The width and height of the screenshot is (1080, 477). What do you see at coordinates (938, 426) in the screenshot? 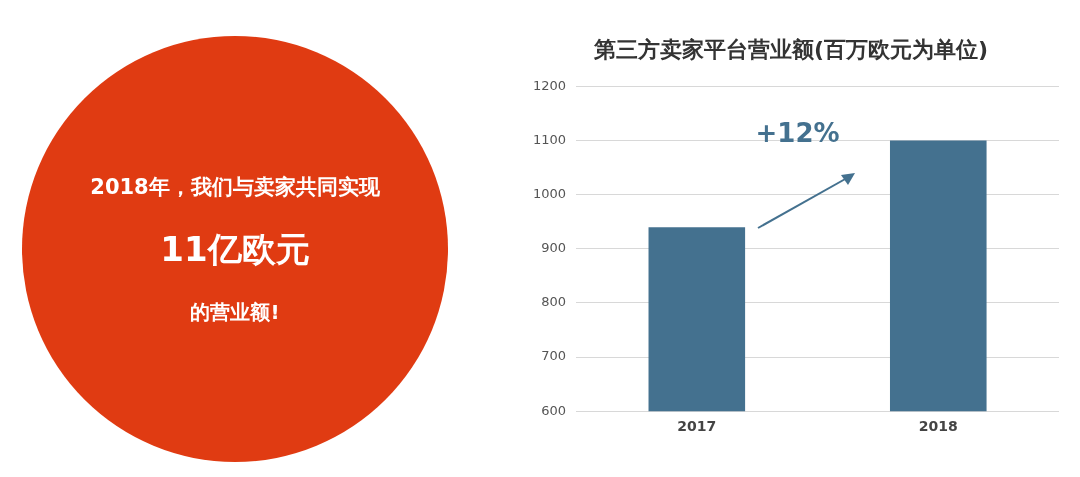
I see `x-tick-label: 2018` at bounding box center [938, 426].